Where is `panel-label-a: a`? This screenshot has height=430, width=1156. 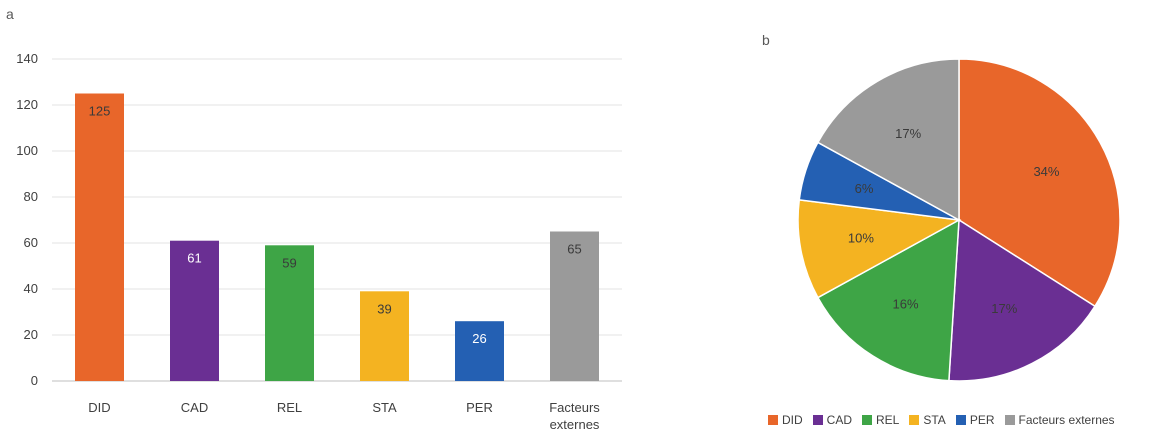
panel-label-a: a is located at coordinates (10, 14).